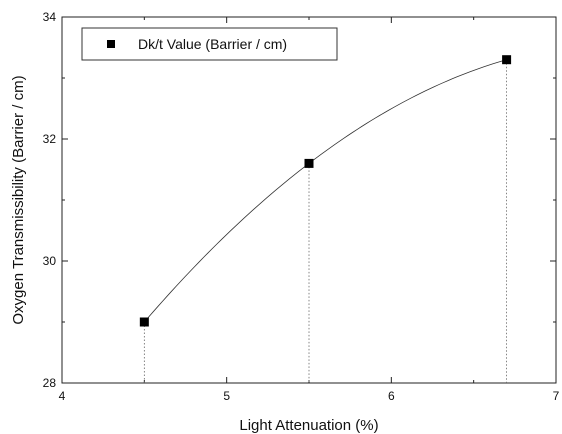 The image size is (562, 434). Describe the element at coordinates (62, 396) in the screenshot. I see `x-tick-label: 4` at that location.